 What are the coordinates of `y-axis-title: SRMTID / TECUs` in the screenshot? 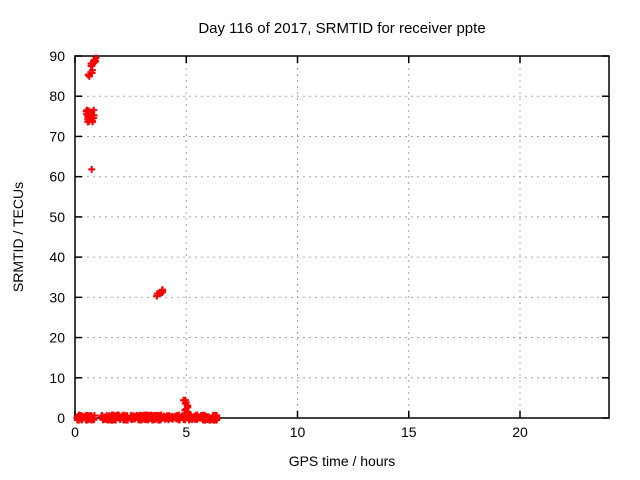 It's located at (18, 237).